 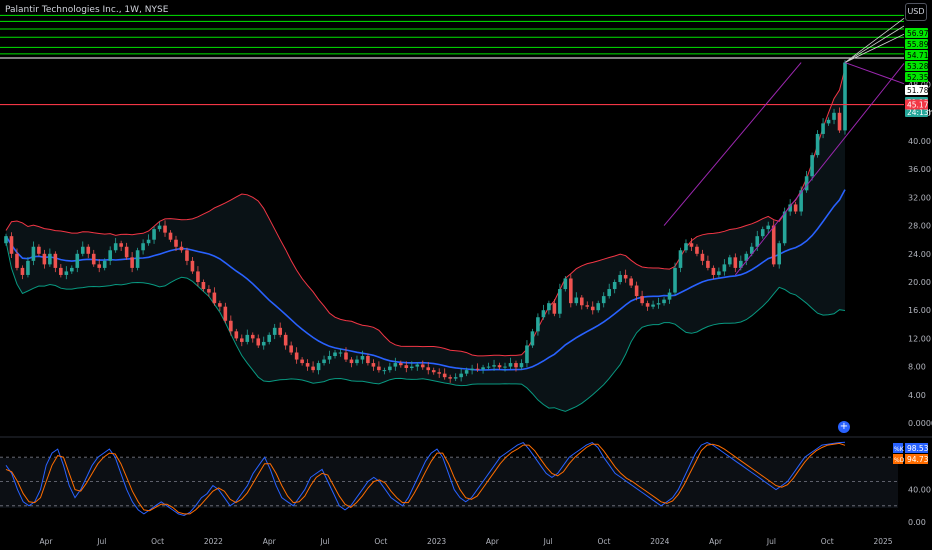 What do you see at coordinates (916, 12) in the screenshot?
I see `currency-button: USD` at bounding box center [916, 12].